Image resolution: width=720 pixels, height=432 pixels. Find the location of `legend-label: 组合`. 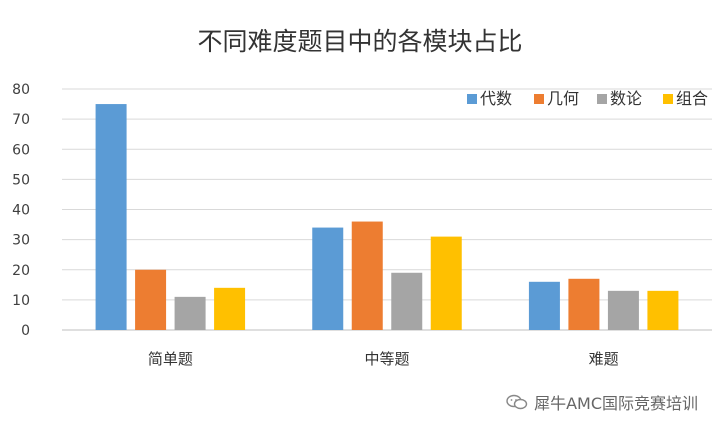

legend-label: 组合 is located at coordinates (692, 98).